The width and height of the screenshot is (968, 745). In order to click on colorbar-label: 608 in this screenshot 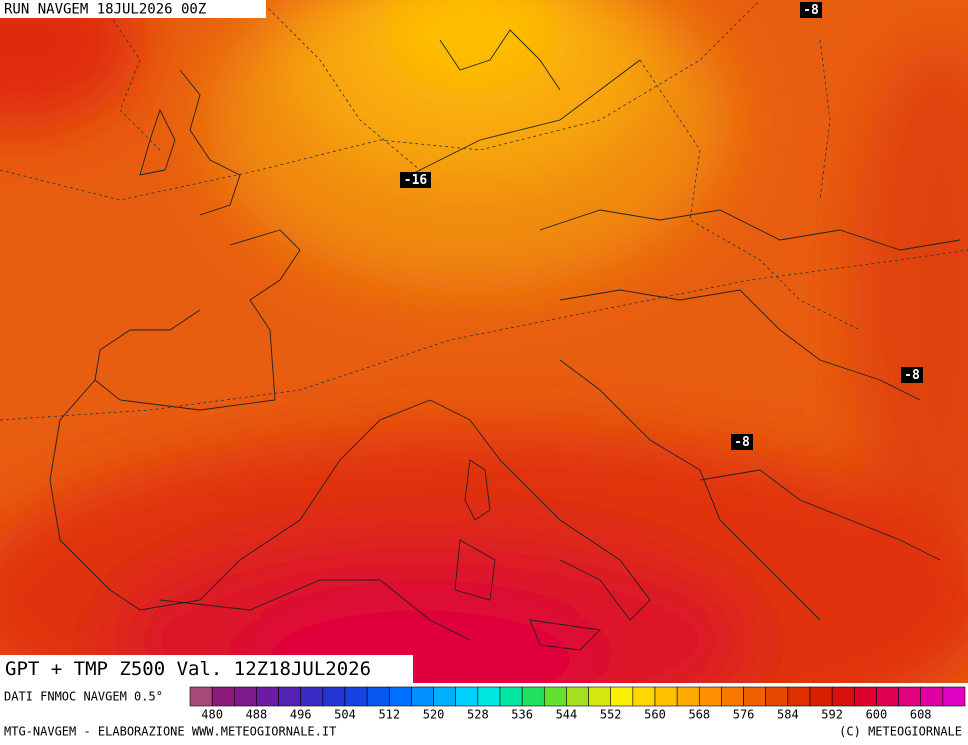, I will do `click(921, 715)`.